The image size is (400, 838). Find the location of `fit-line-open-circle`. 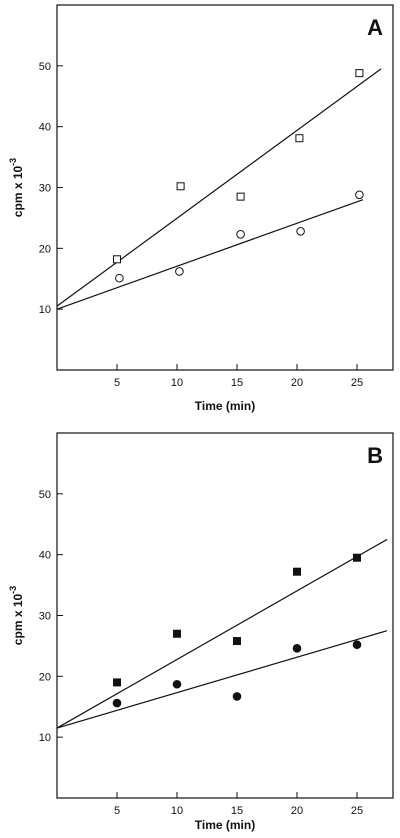

fit-line-open-circle is located at coordinates (210, 254).